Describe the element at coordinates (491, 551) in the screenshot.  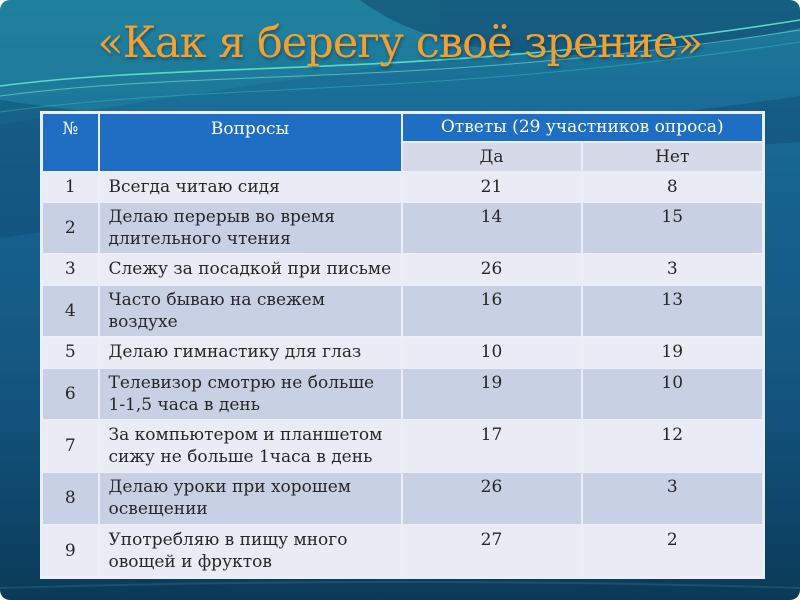
I see `yes-count-cell: 27` at that location.